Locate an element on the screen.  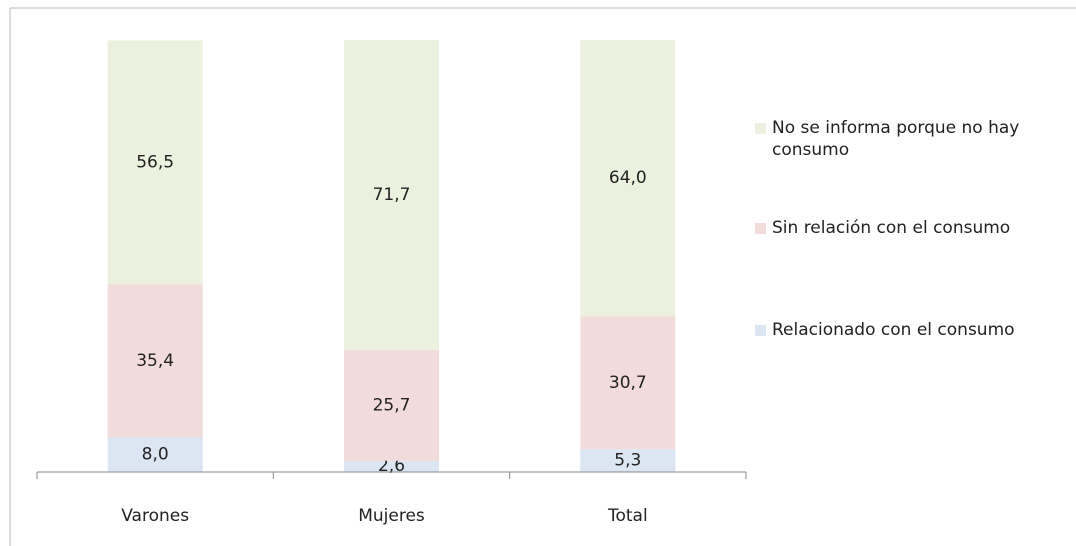
data-label: 56,5 is located at coordinates (155, 162).